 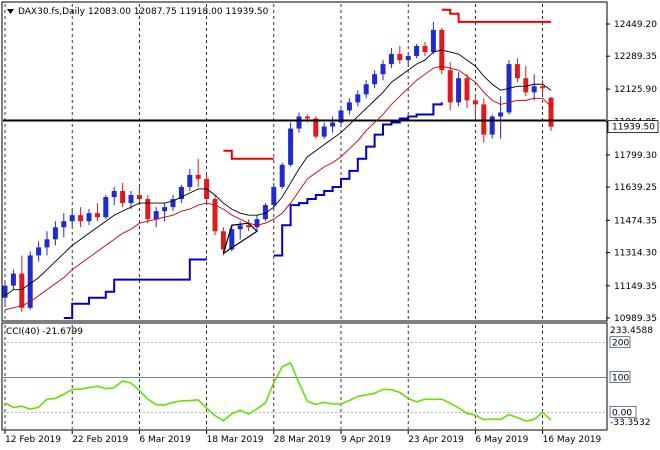 What do you see at coordinates (633, 128) in the screenshot?
I see `current-price-label: 11939.50` at bounding box center [633, 128].